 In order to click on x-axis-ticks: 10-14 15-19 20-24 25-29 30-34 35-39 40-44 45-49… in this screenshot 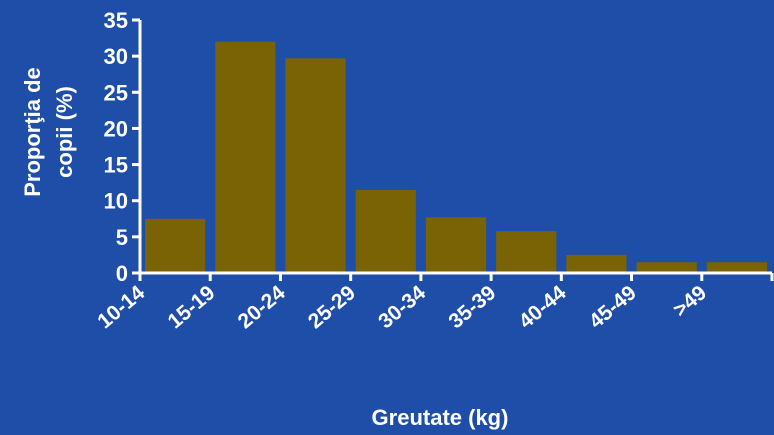, I will do `click(433, 303)`.